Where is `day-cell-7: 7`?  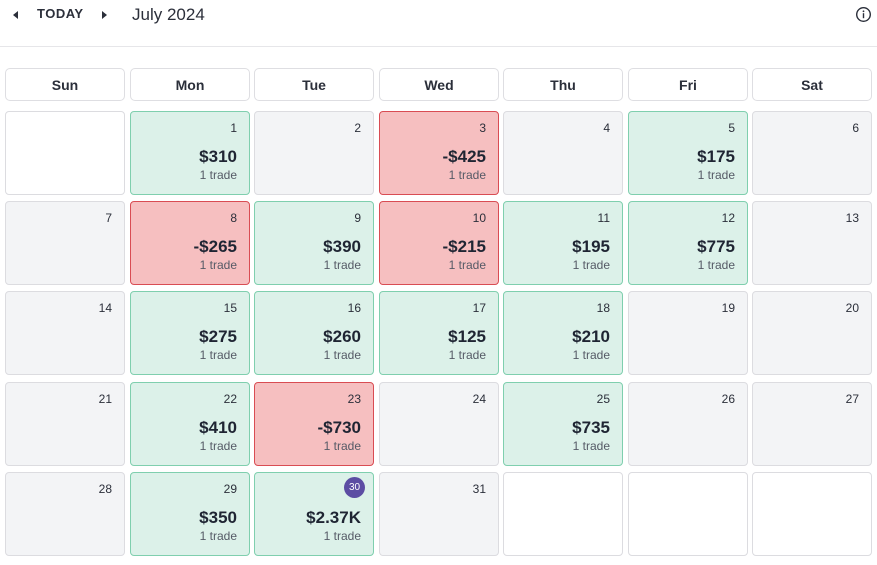
day-cell-7: 7 is located at coordinates (65, 243).